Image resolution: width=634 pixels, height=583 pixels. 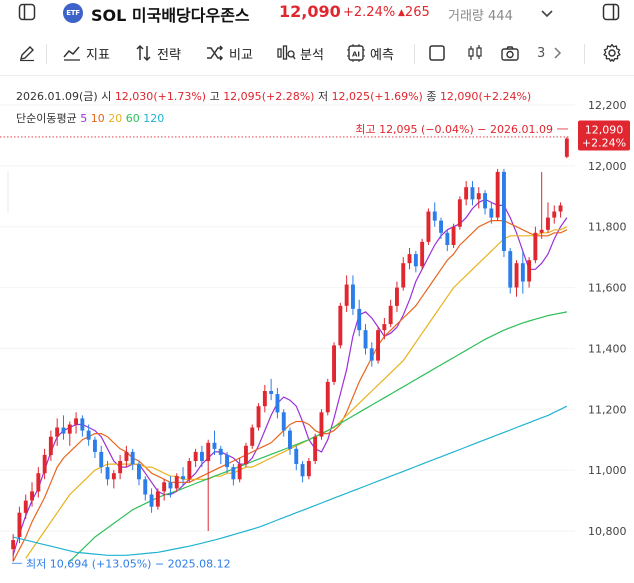 I want to click on chevron-right-icon, so click(x=558, y=53).